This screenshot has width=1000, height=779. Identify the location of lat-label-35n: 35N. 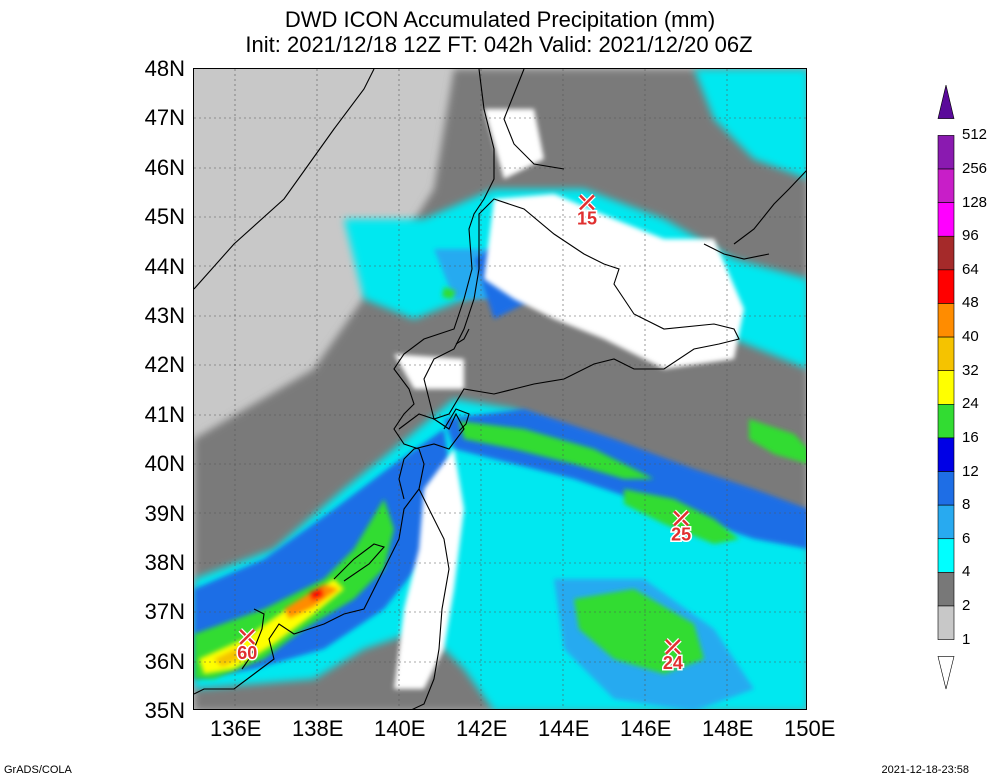
(165, 711).